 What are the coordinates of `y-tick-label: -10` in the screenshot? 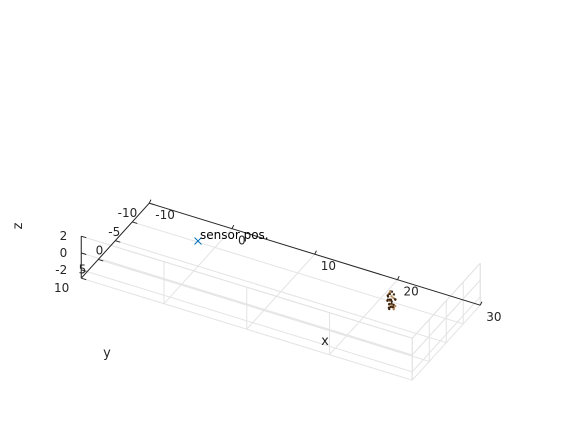 It's located at (128, 213).